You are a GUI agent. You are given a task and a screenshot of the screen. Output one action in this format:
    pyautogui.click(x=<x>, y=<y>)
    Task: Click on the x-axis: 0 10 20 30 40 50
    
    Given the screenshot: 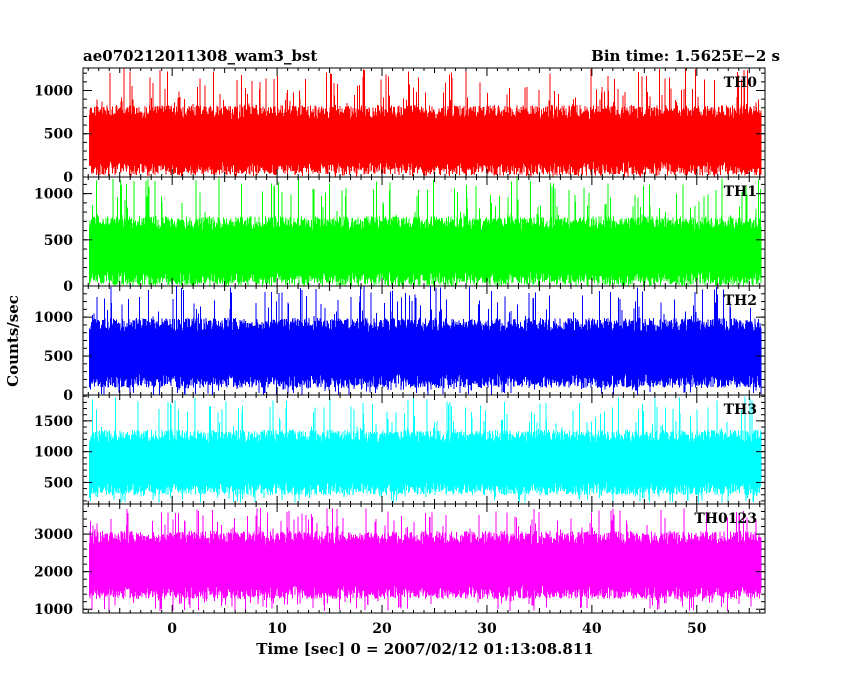 What is the action you would take?
    pyautogui.click(x=436, y=629)
    